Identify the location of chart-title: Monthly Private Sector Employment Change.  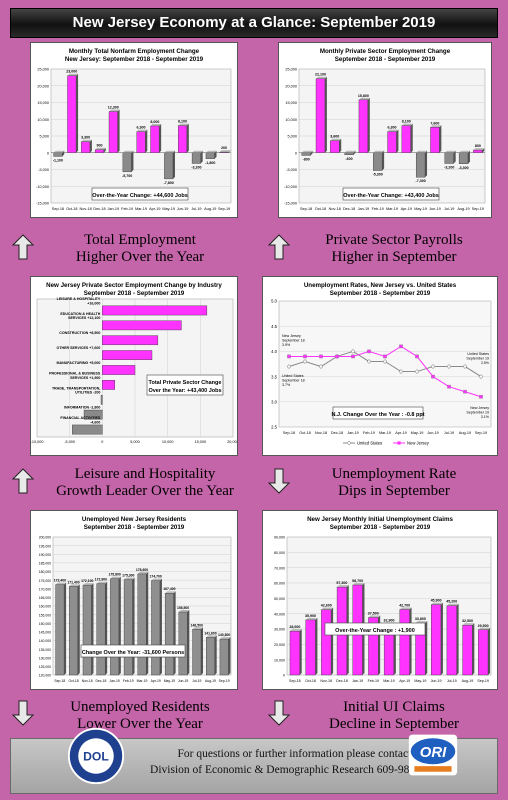
(385, 51).